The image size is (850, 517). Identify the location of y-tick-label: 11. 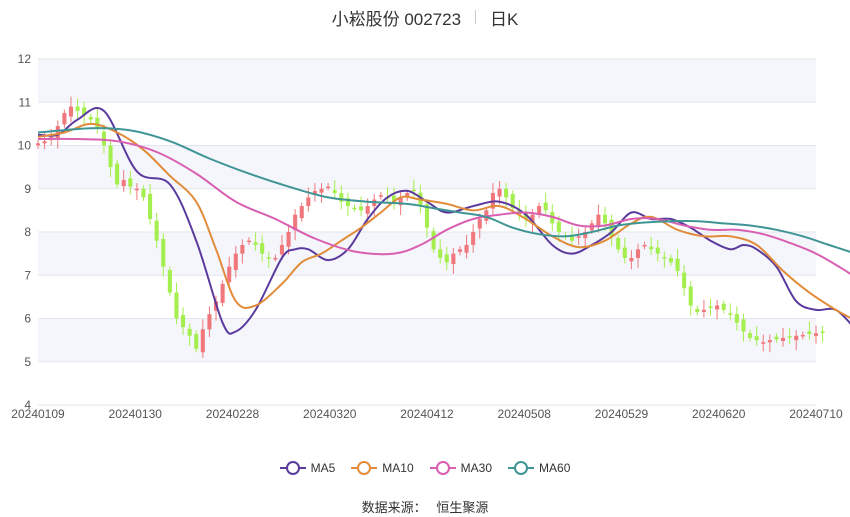
(25, 102).